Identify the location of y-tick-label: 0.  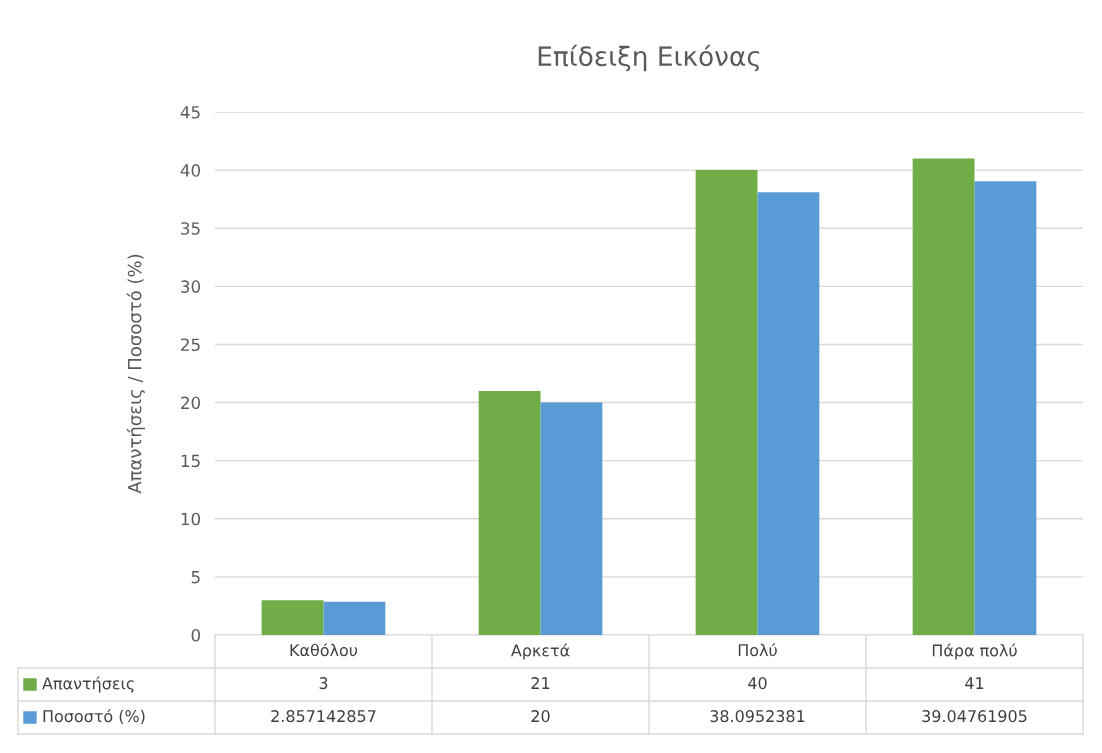
(195, 635).